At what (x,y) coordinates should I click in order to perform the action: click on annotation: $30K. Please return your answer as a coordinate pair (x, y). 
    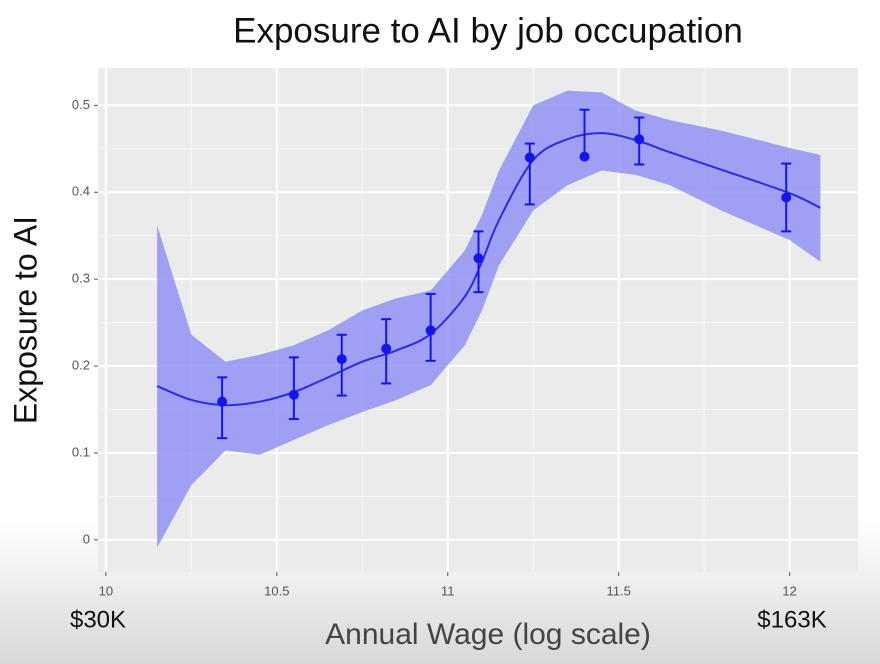
    Looking at the image, I should click on (98, 619).